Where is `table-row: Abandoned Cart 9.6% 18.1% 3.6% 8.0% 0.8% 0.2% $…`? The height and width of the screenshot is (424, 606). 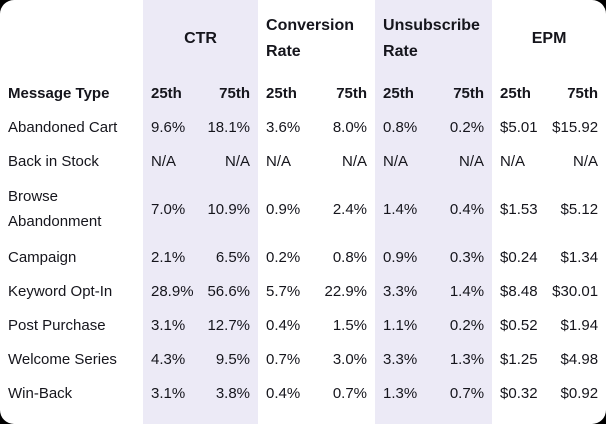
table-row: Abandoned Cart 9.6% 18.1% 3.6% 8.0% 0.8% 0.2% $… is located at coordinates (303, 127).